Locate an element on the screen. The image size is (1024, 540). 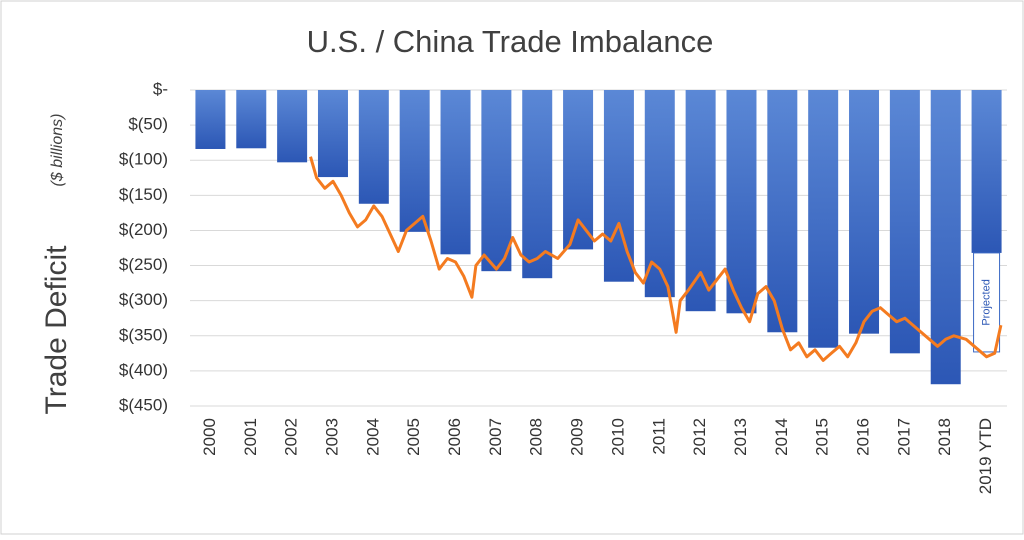
y-axis-units: ($ billions) is located at coordinates (57, 150).